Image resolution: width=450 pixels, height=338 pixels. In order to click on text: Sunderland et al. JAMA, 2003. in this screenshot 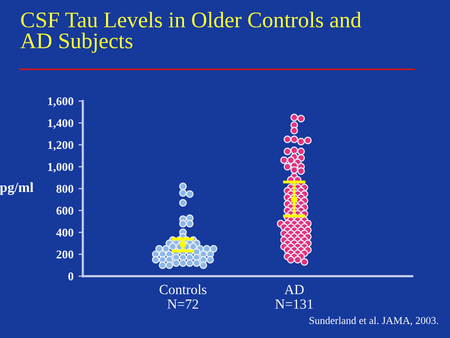, I will do `click(374, 321)`.